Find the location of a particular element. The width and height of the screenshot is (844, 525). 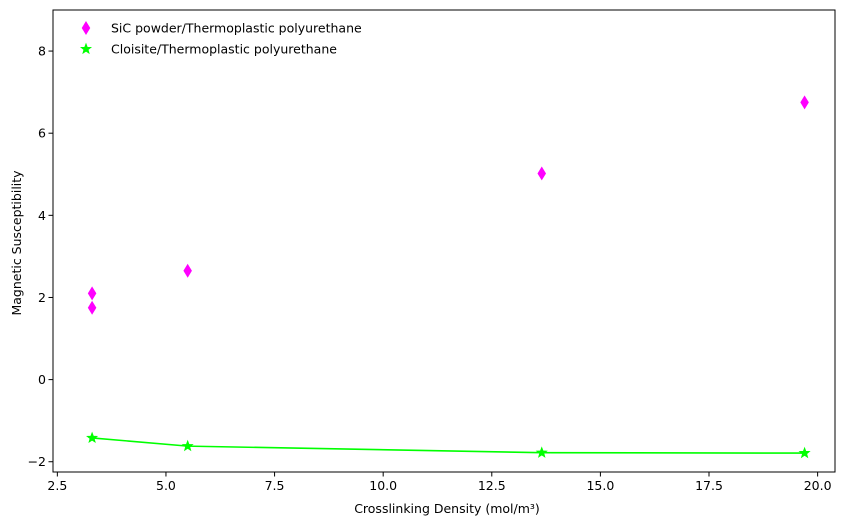

y-tick-label: 4 is located at coordinates (42, 215).